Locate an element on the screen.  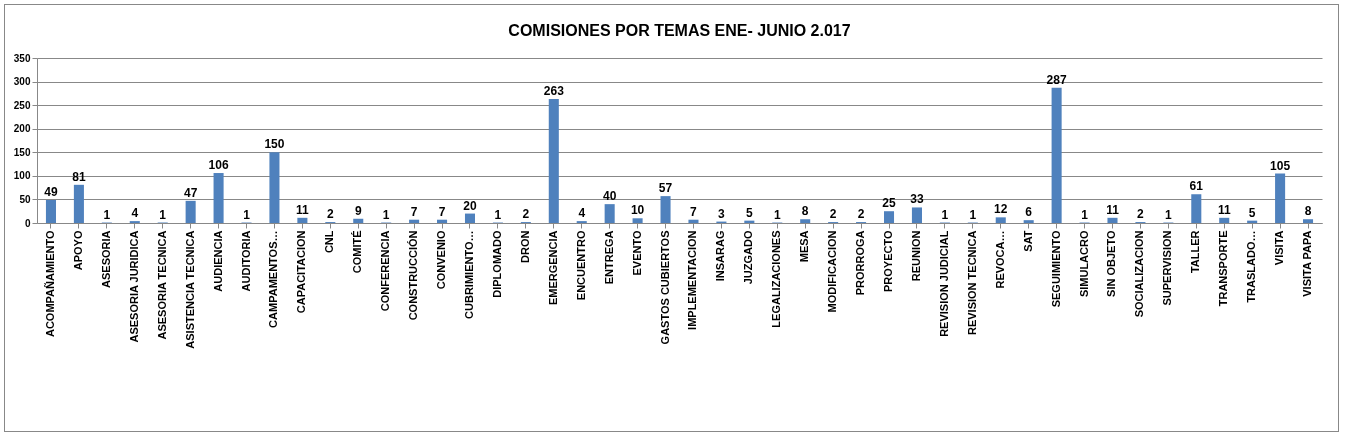
x-tick-label: PRORROGA is located at coordinates (860, 263).